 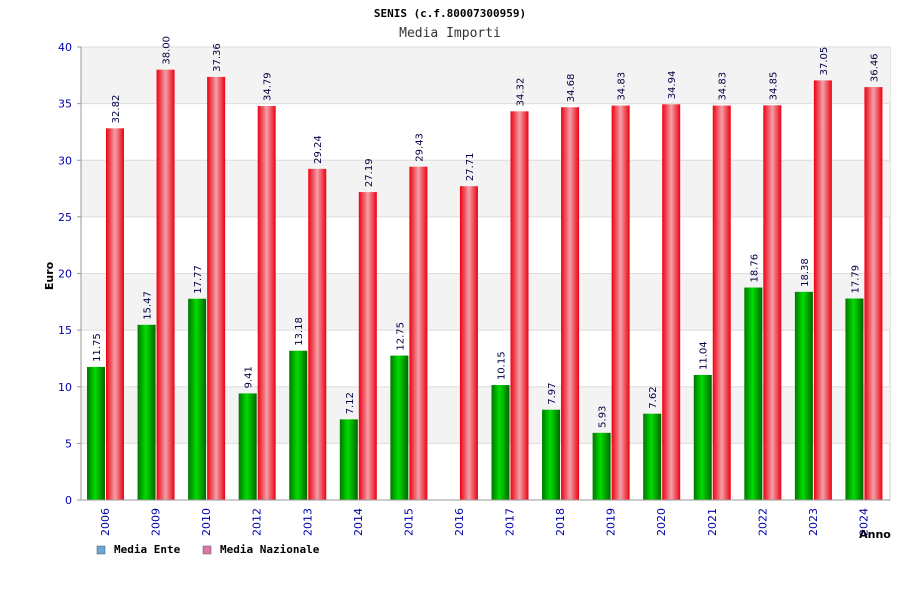 What do you see at coordinates (723, 86) in the screenshot?
I see `value-label-nazionale-2021: 34.83` at bounding box center [723, 86].